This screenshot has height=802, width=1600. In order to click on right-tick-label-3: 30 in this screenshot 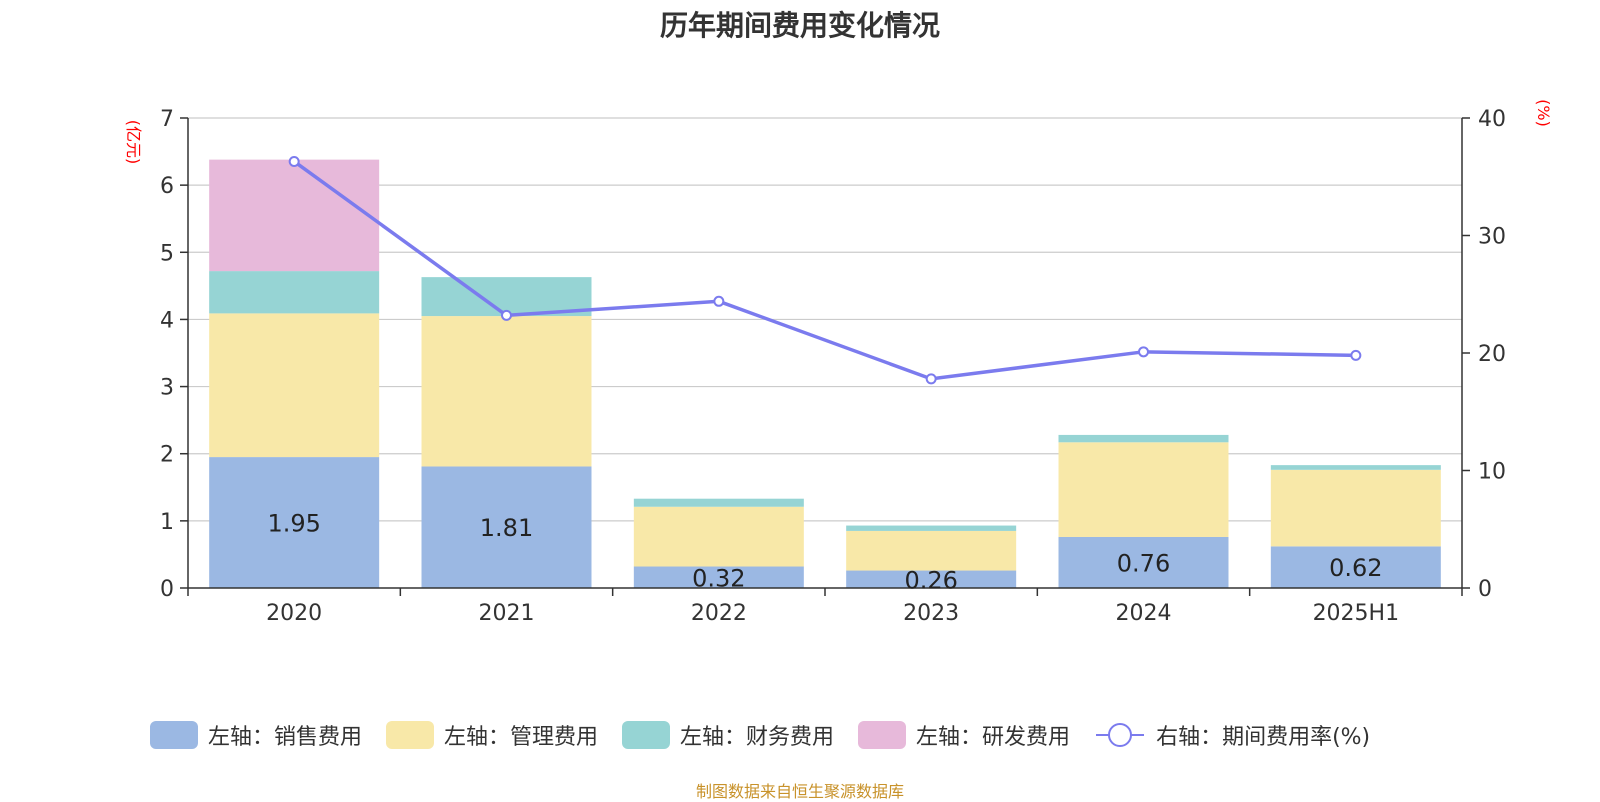, I will do `click(1492, 237)`.